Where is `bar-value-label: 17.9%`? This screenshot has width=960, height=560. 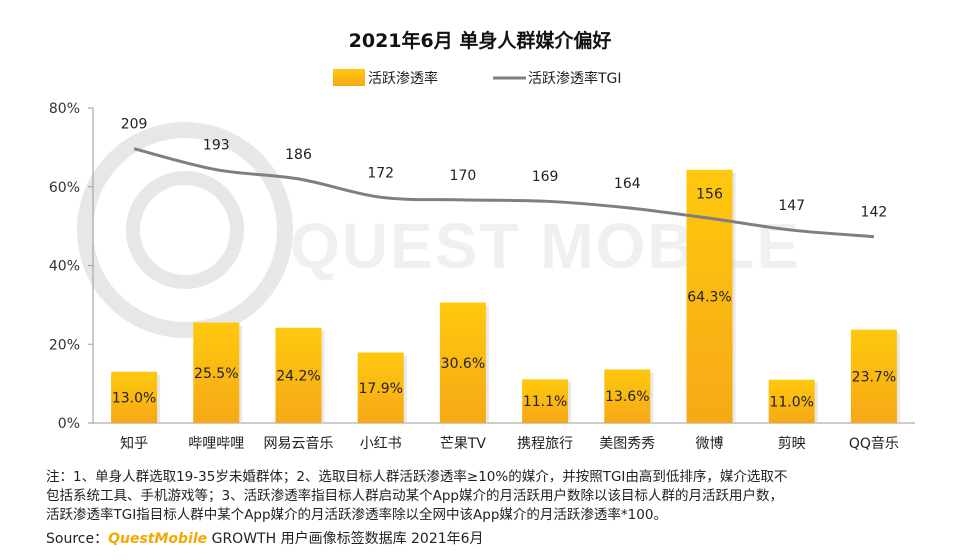 bar-value-label: 17.9% is located at coordinates (380, 389).